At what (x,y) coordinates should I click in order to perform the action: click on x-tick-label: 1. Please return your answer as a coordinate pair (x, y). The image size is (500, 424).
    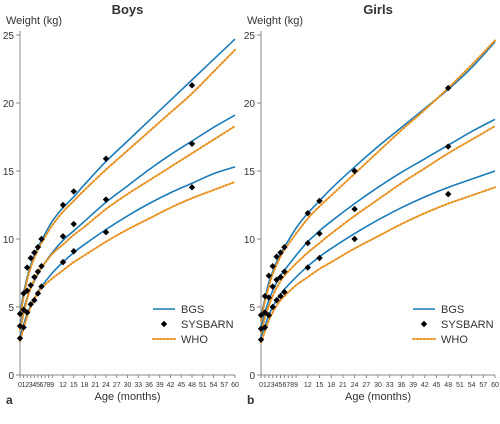
    Looking at the image, I should click on (24, 385).